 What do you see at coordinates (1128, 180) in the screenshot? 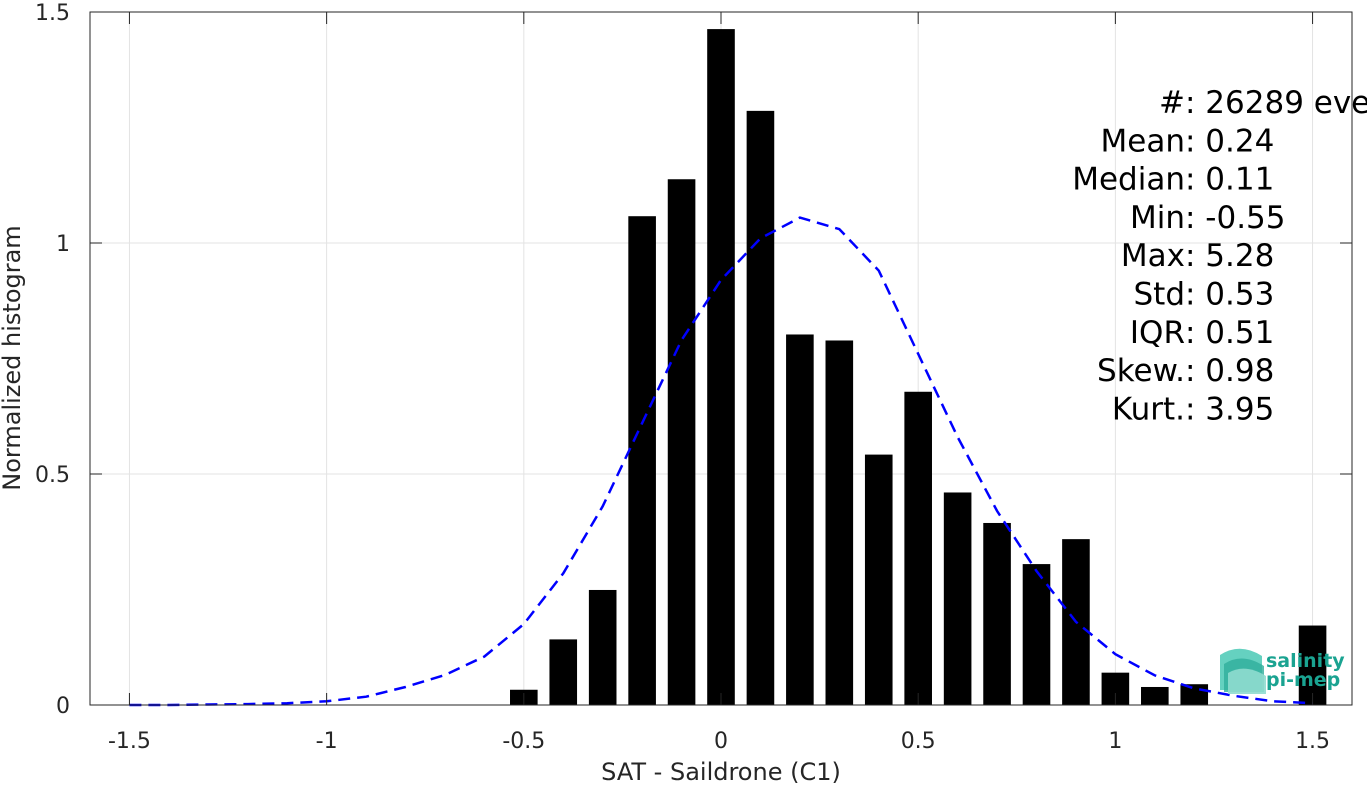
I see `stat-label: Median` at bounding box center [1128, 180].